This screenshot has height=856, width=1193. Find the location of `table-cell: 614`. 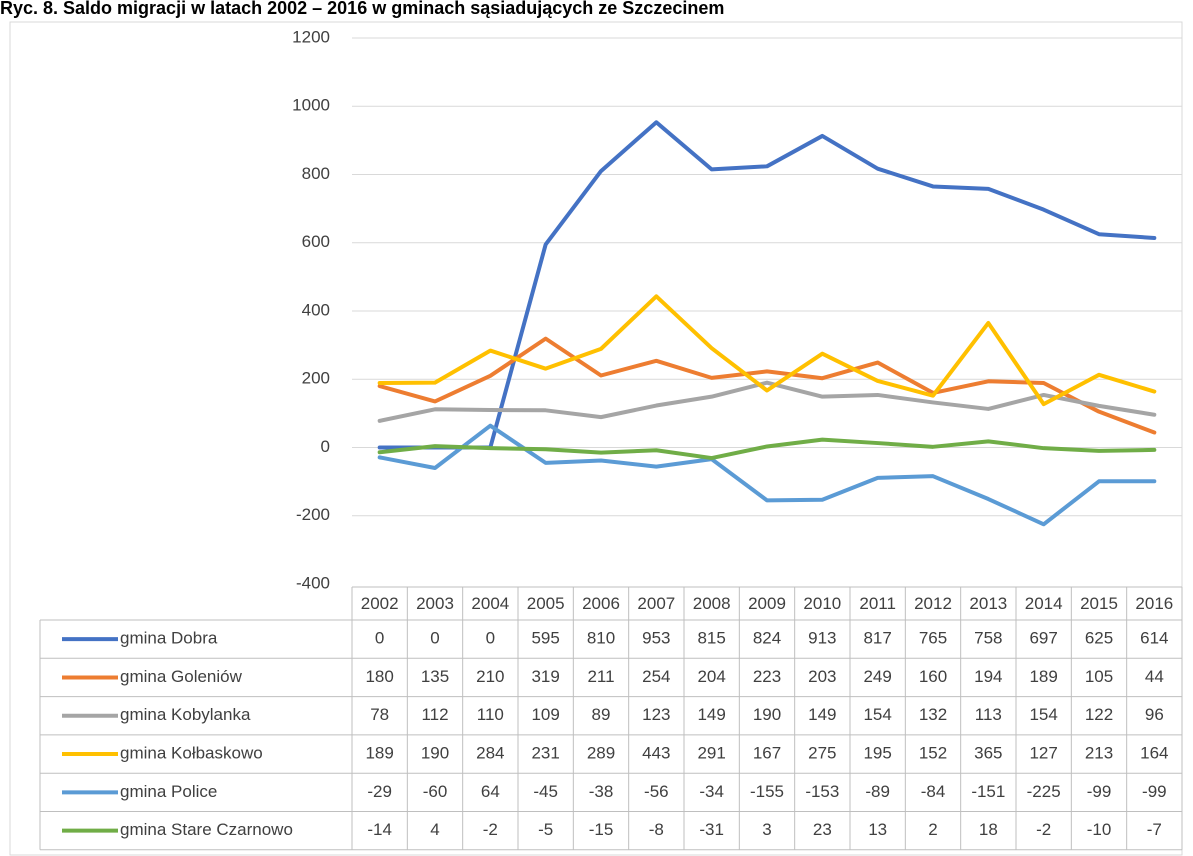

table-cell: 614 is located at coordinates (1154, 638).